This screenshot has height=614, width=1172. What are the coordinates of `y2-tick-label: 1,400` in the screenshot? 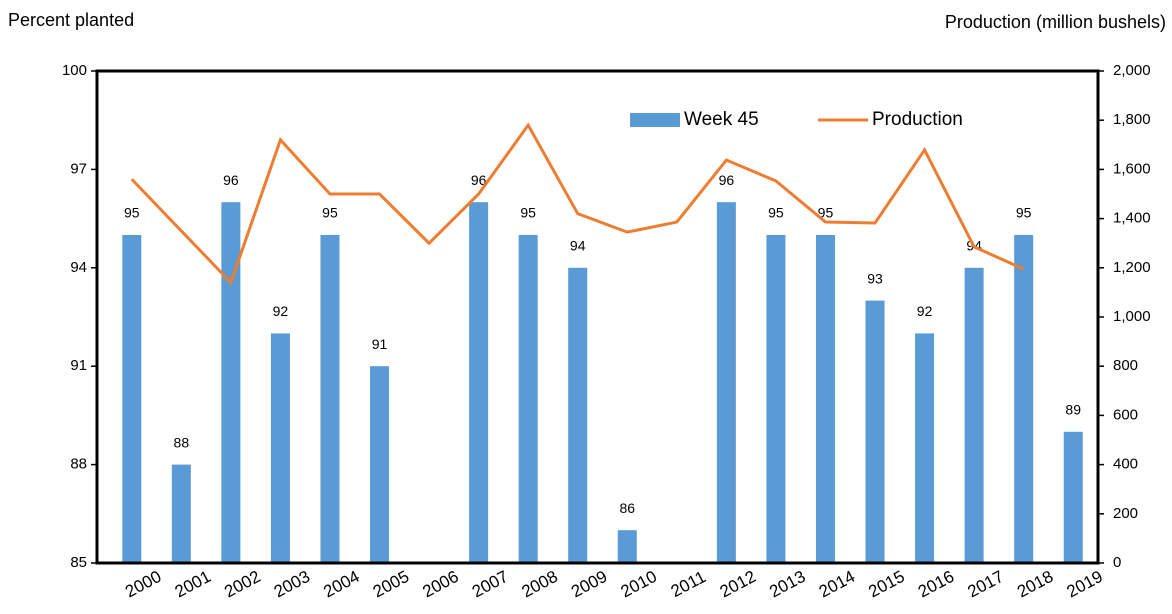 It's located at (1132, 218).